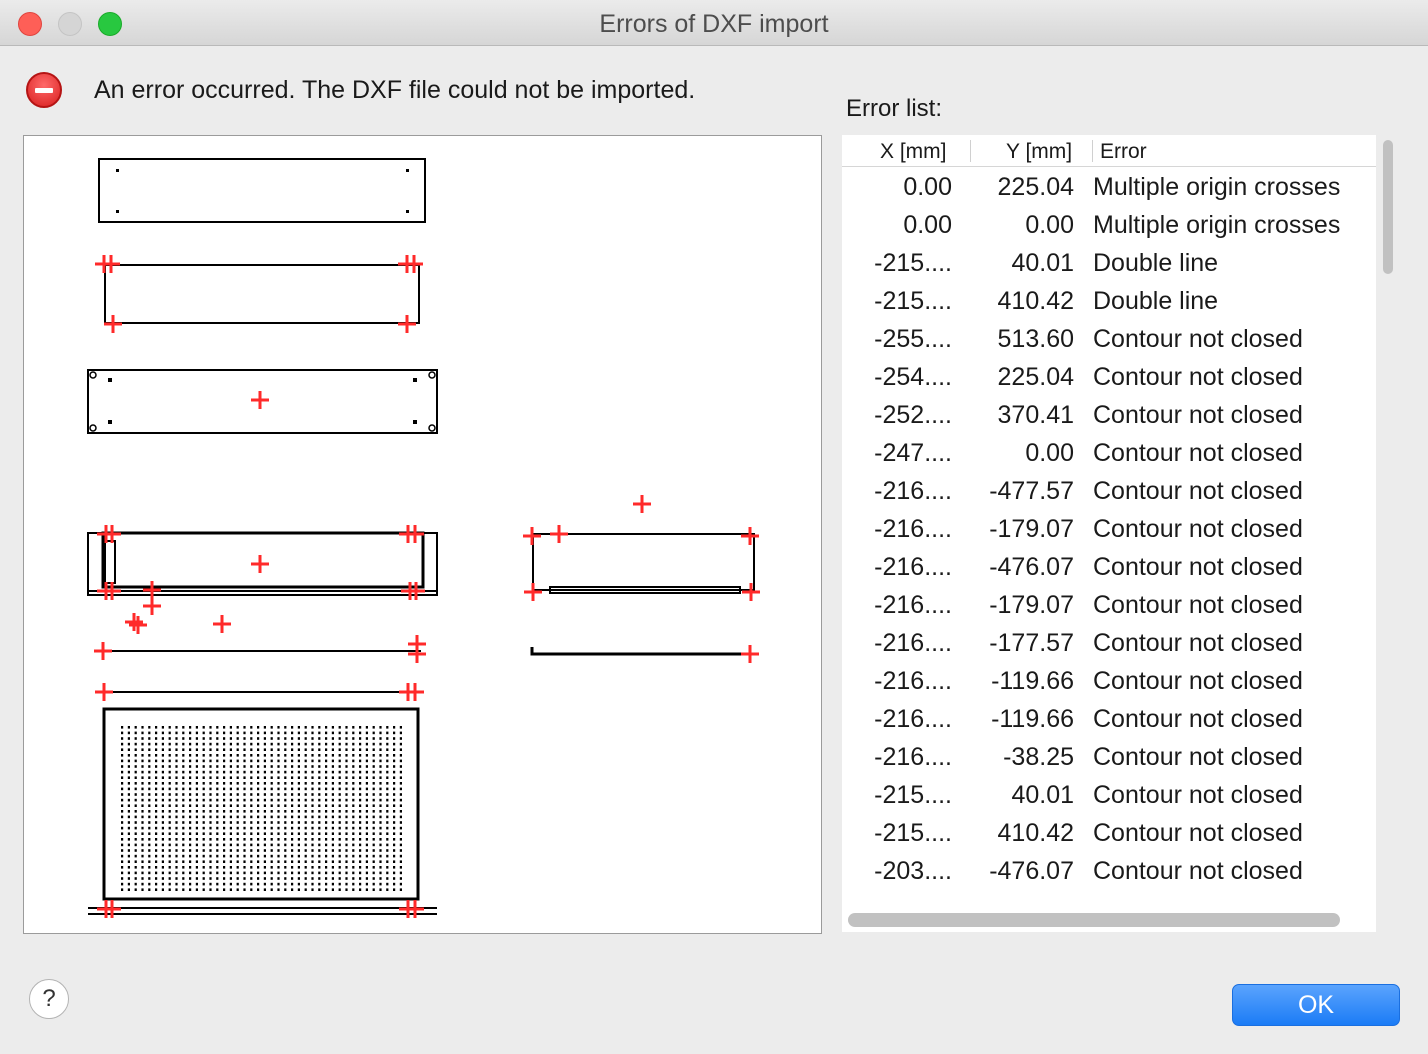  I want to click on table-row: -216.... -38.25 Contour not closed, so click(1109, 757).